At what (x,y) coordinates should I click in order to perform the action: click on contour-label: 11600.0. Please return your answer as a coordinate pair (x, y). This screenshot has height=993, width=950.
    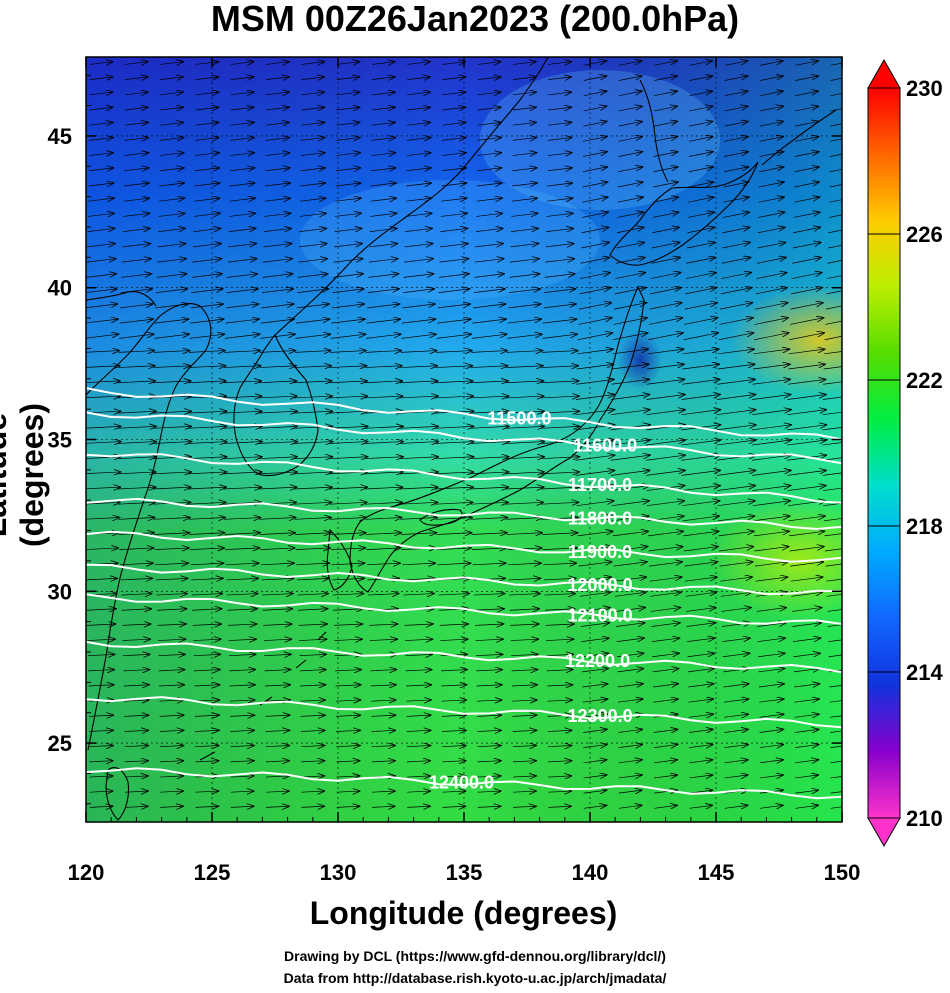
    Looking at the image, I should click on (605, 446).